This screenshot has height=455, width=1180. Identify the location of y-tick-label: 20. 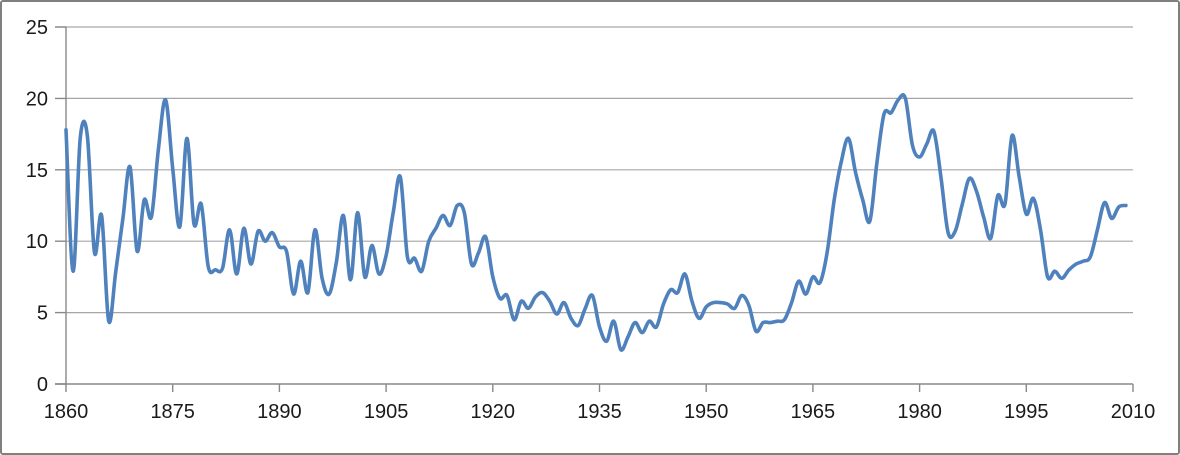
(37, 99).